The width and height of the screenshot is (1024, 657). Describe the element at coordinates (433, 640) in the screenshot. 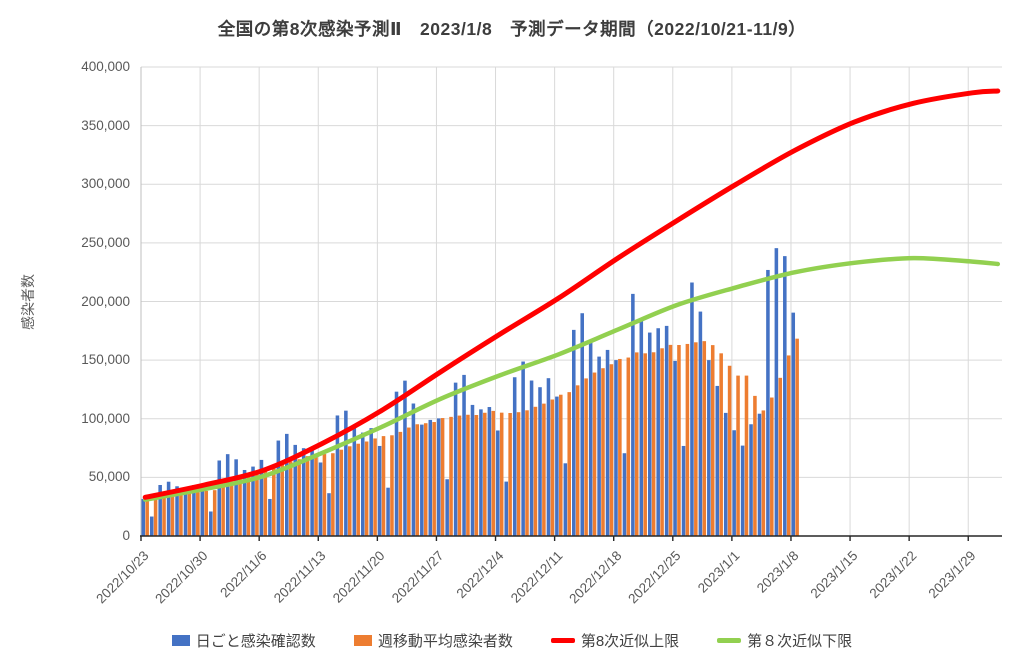

I see `legend-item-moving-average: 週移動平均感染者数` at that location.